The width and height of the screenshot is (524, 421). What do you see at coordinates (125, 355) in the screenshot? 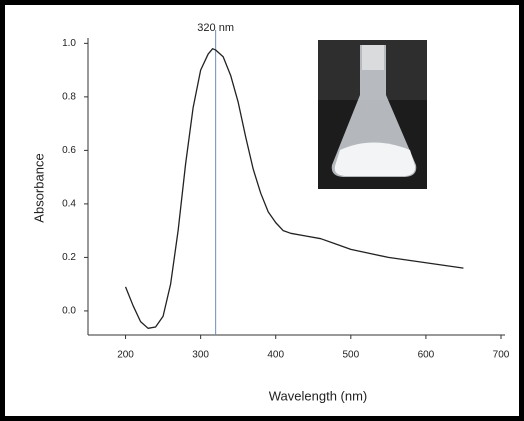
I see `x-tick-label: 200` at bounding box center [125, 355].